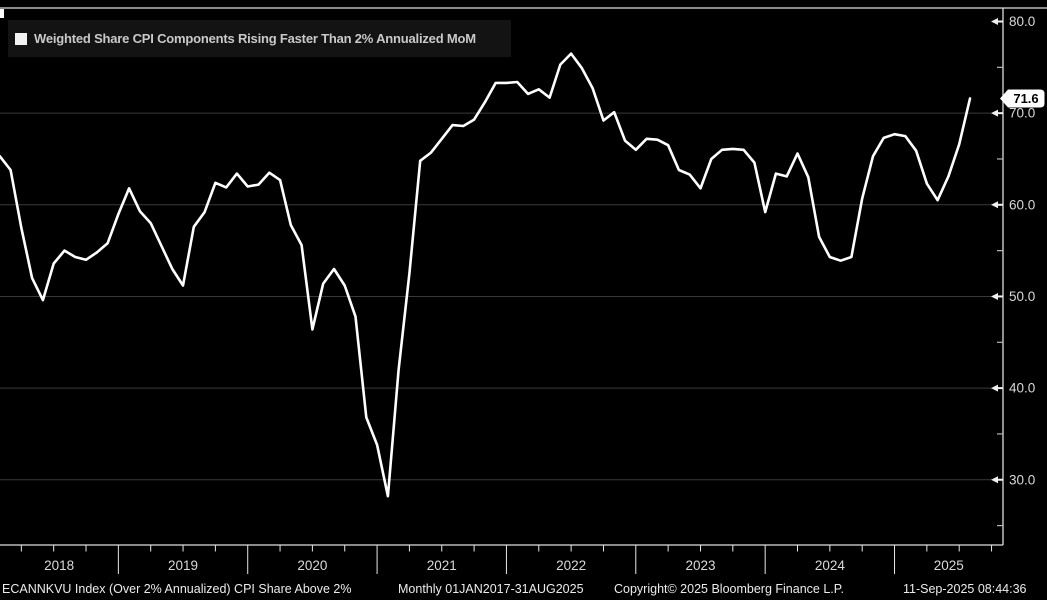 The height and width of the screenshot is (600, 1047). Describe the element at coordinates (312, 565) in the screenshot. I see `x-year-label: 2020` at that location.